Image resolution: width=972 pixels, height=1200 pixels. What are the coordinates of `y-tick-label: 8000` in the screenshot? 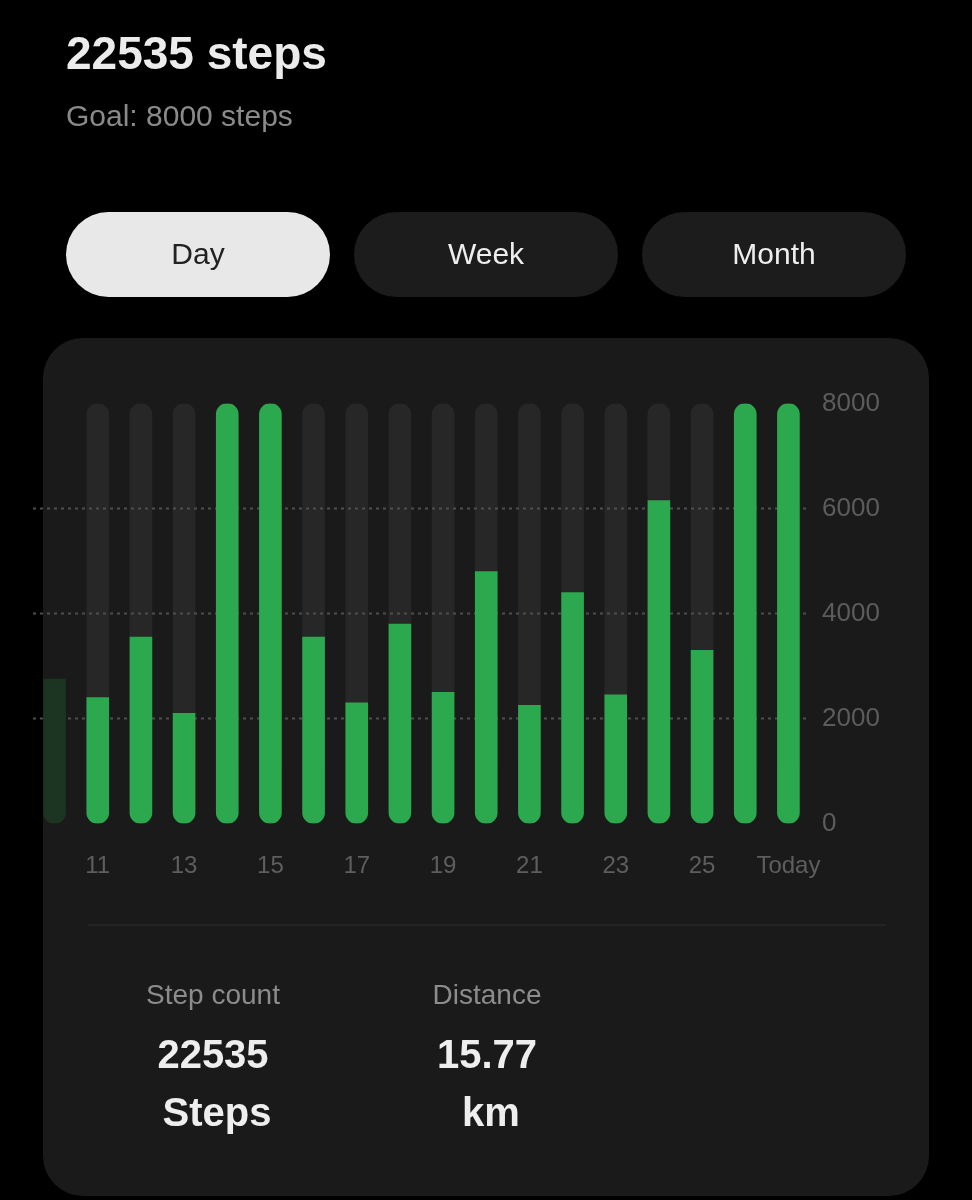 It's located at (851, 401).